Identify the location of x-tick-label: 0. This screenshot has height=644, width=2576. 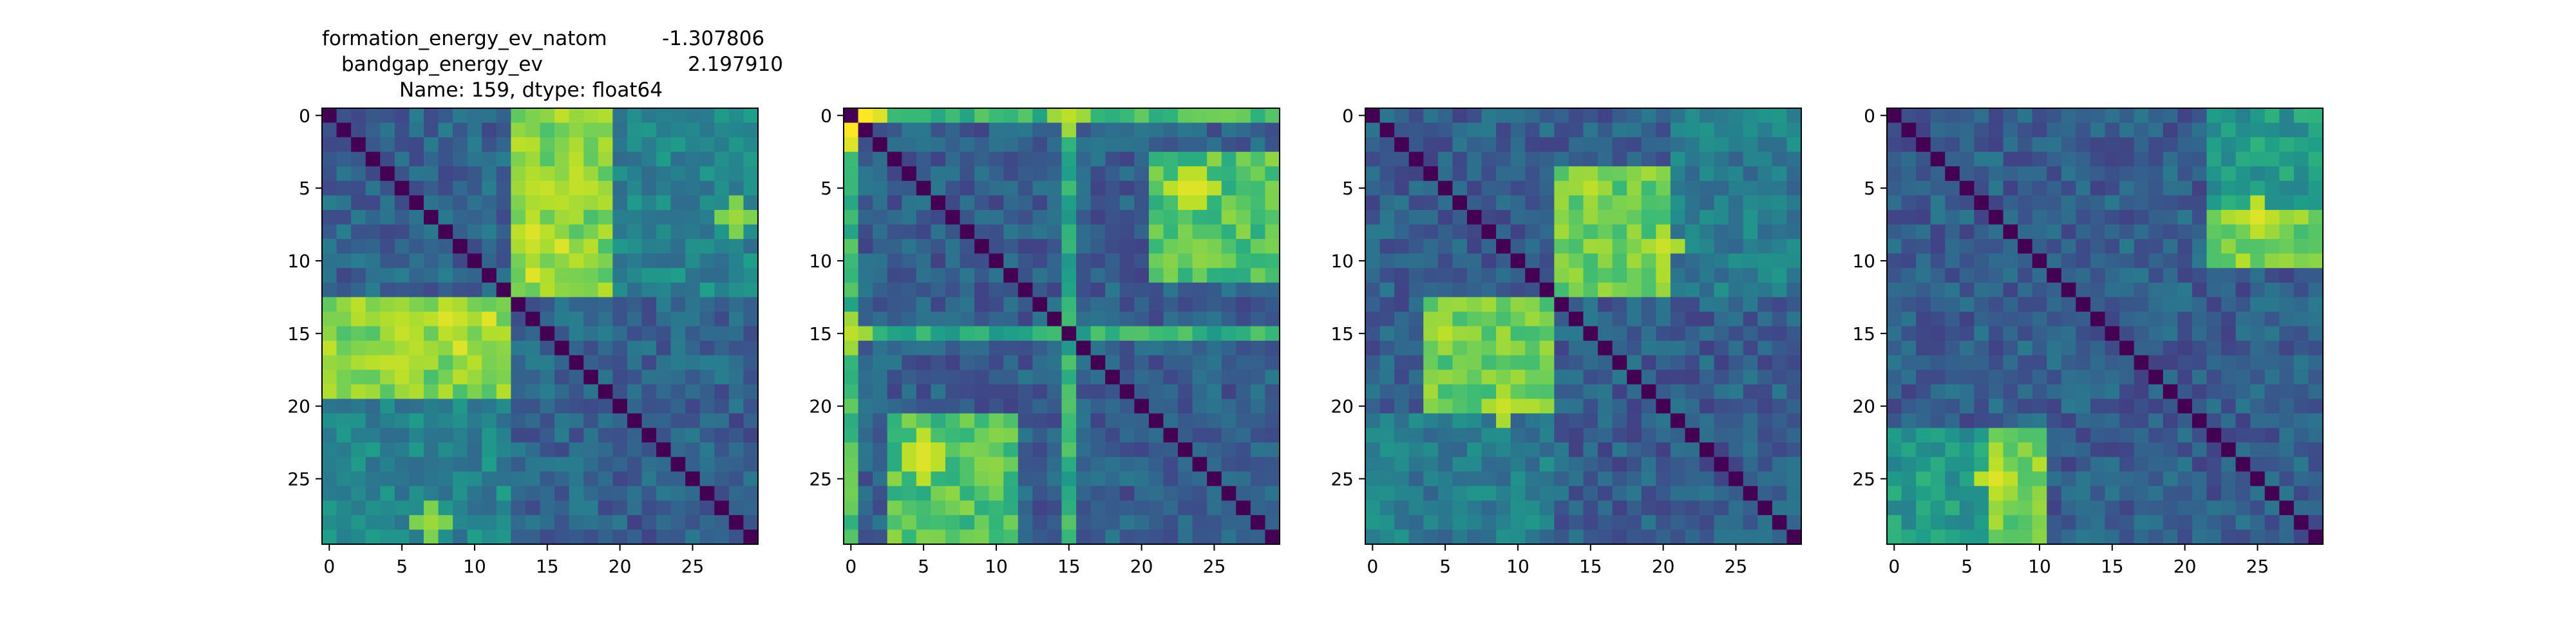
(851, 566).